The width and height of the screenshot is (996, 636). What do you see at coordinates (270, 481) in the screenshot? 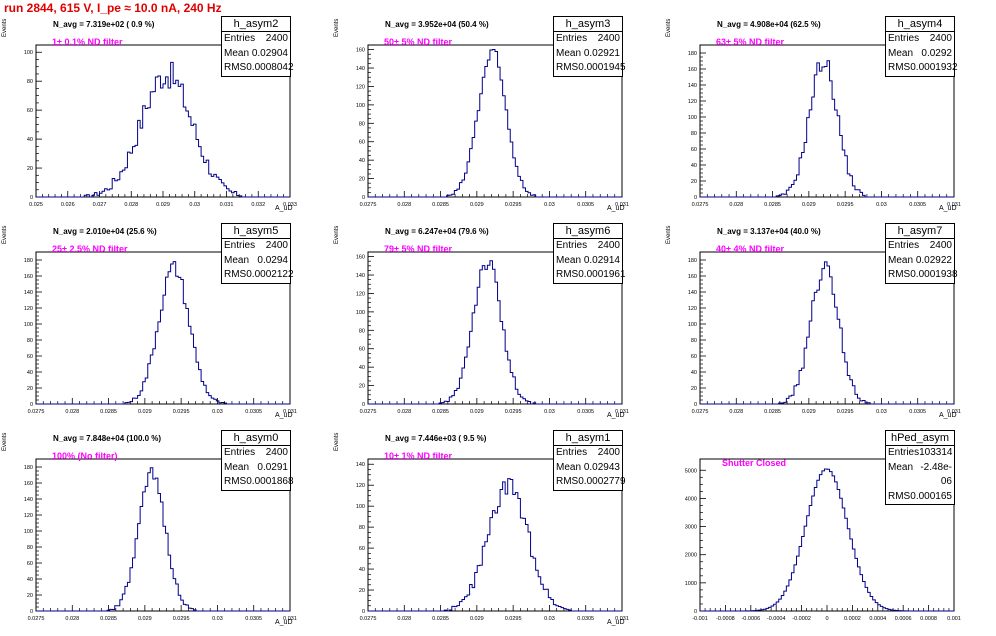
I see `stats-value: 0.0001868` at bounding box center [270, 481].